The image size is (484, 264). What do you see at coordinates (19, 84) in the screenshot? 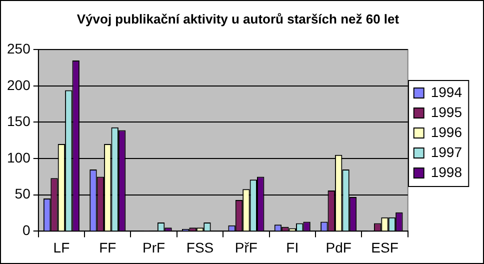
I see `y-tick-label: 200` at bounding box center [19, 84].